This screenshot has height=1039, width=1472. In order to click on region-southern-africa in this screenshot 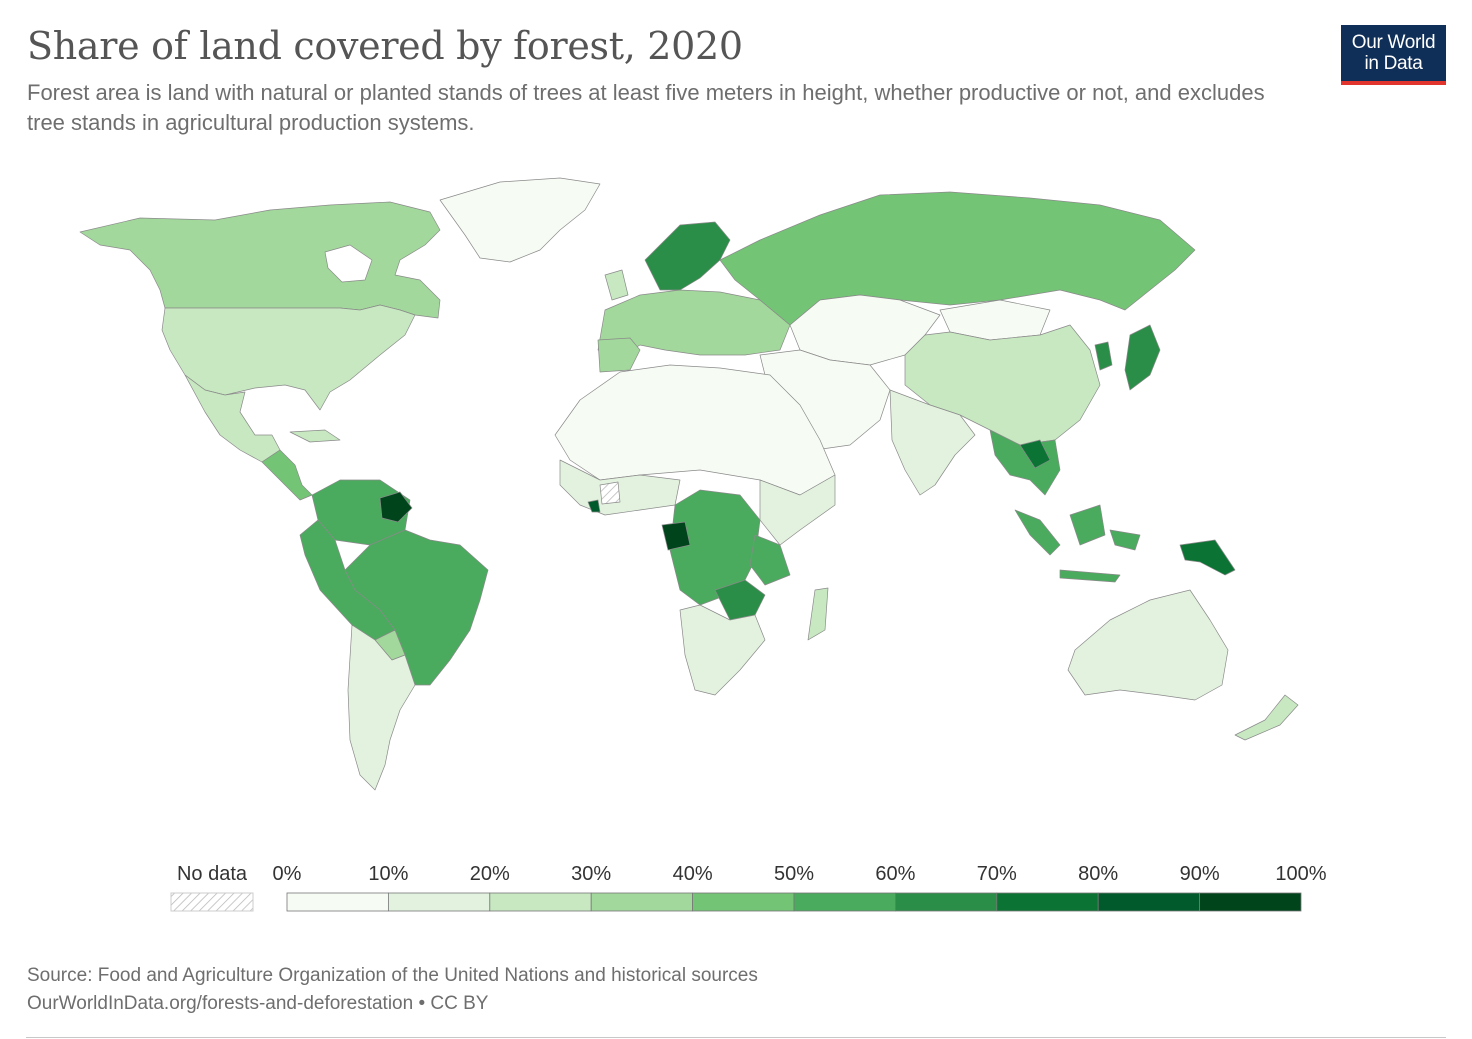, I will do `click(722, 650)`.